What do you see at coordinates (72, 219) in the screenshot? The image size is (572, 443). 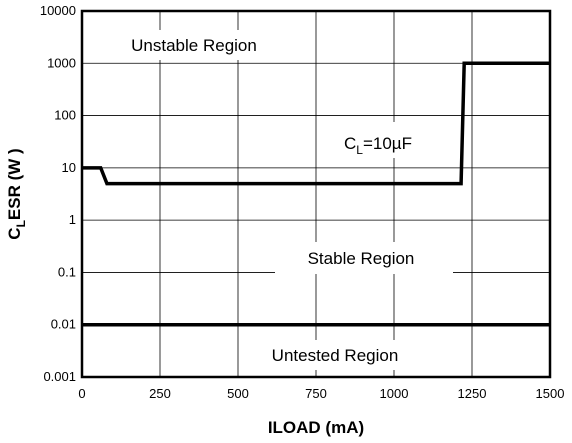 I see `y-tick-label-3: 1` at bounding box center [72, 219].